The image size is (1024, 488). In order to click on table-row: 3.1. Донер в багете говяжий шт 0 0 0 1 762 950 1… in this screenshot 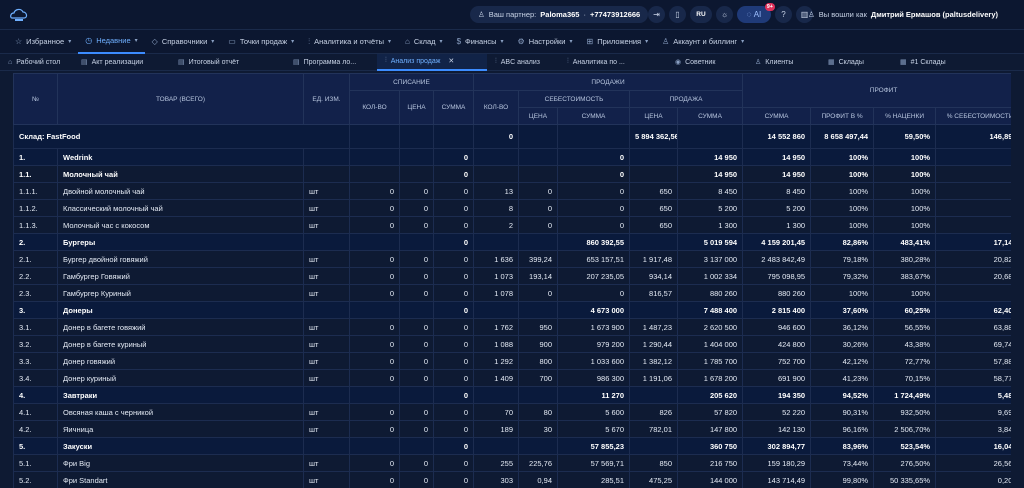, I will do `click(512, 327)`.